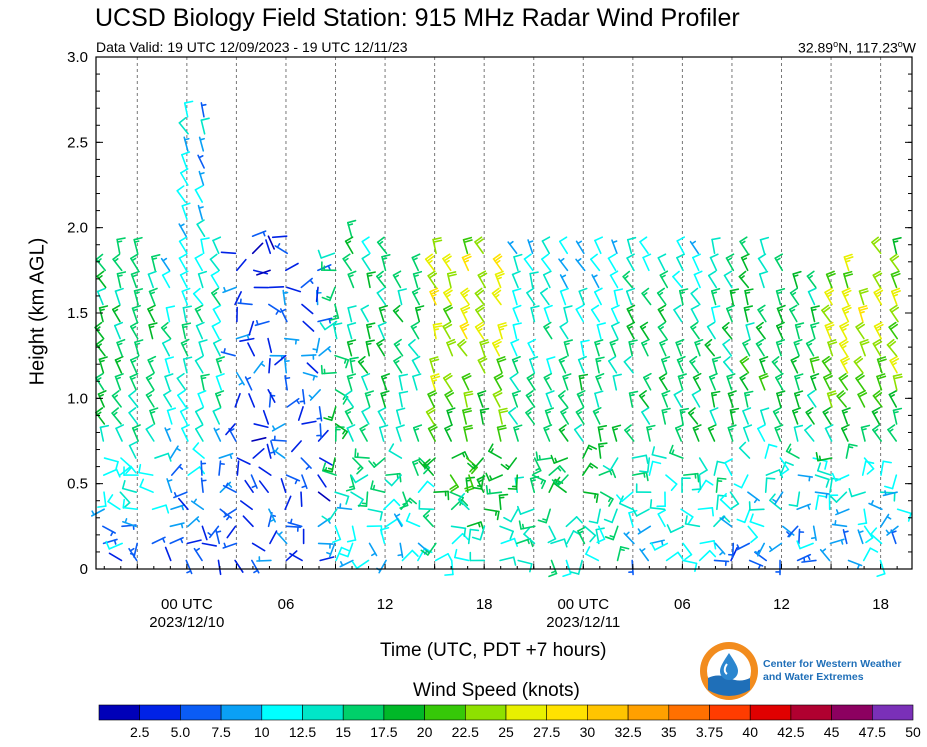 Image resolution: width=927 pixels, height=747 pixels. What do you see at coordinates (77, 398) in the screenshot?
I see `y-tick-label: 1.0` at bounding box center [77, 398].